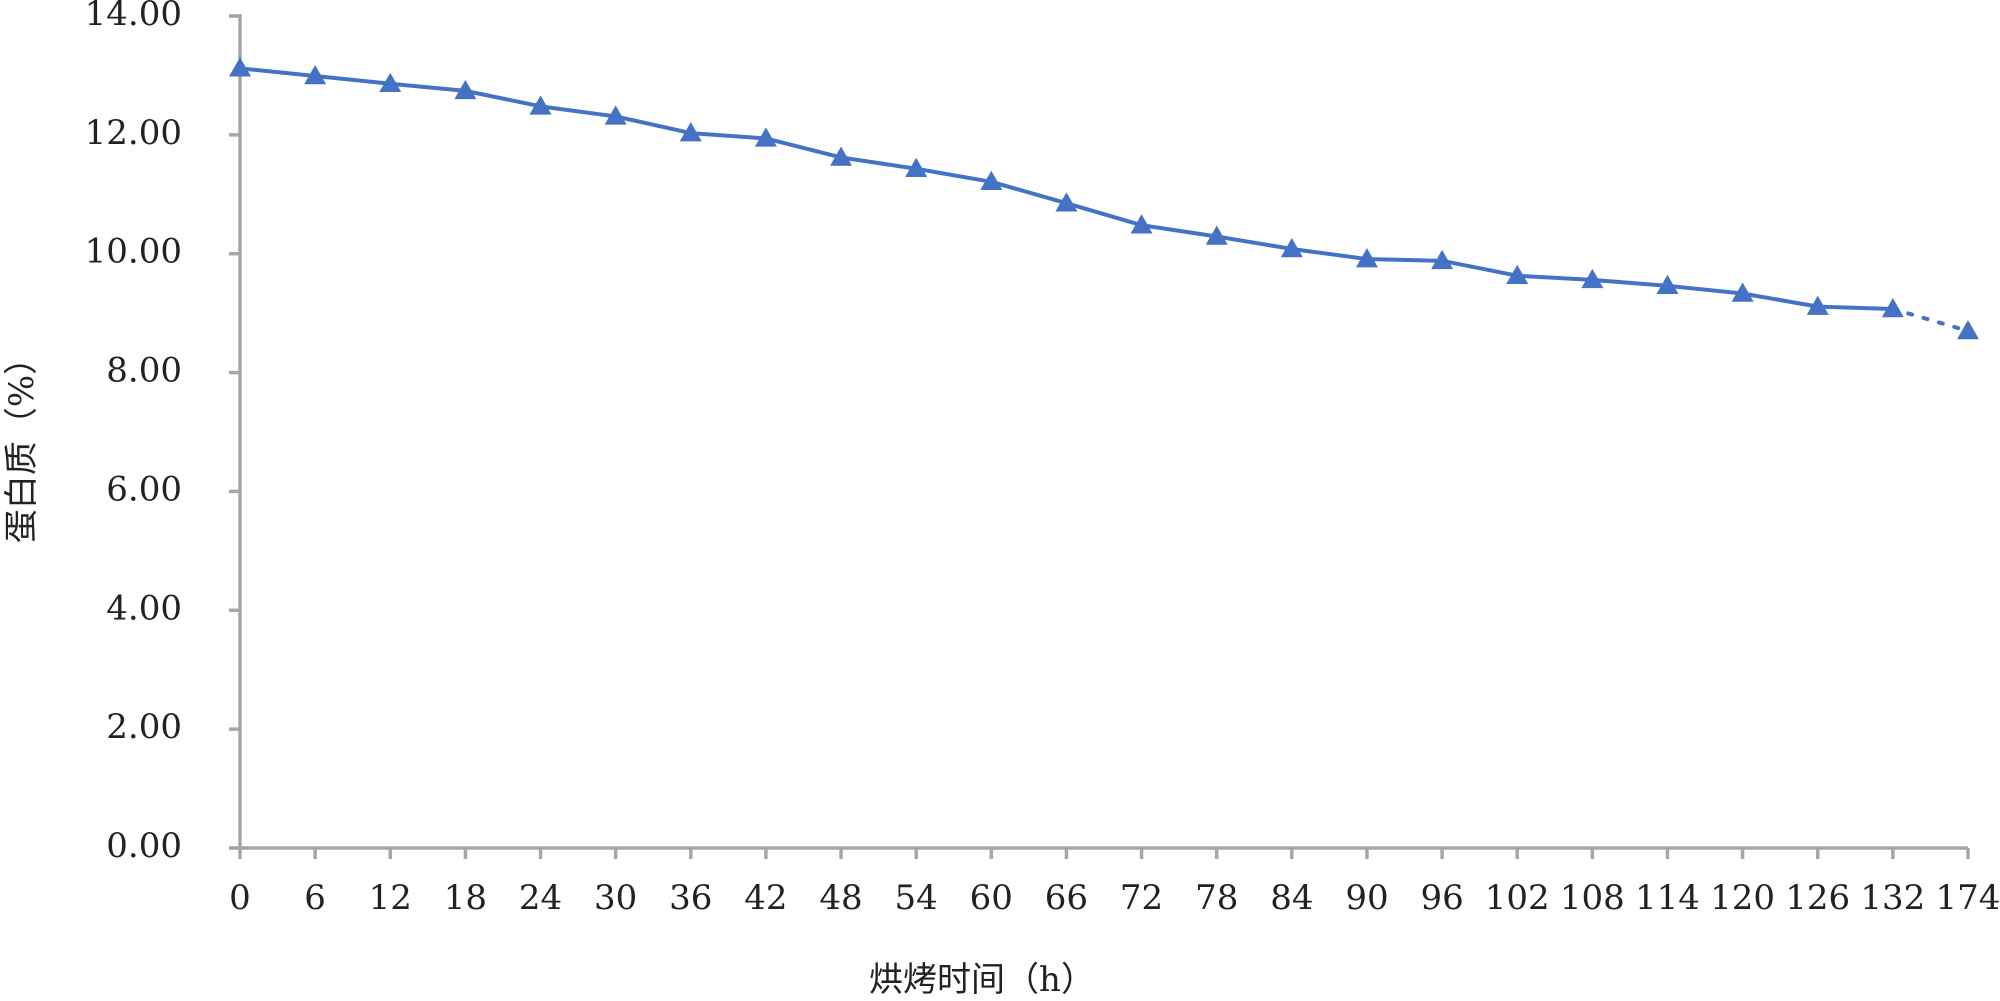  I want to click on x-tick-label: 72, so click(1141, 898).